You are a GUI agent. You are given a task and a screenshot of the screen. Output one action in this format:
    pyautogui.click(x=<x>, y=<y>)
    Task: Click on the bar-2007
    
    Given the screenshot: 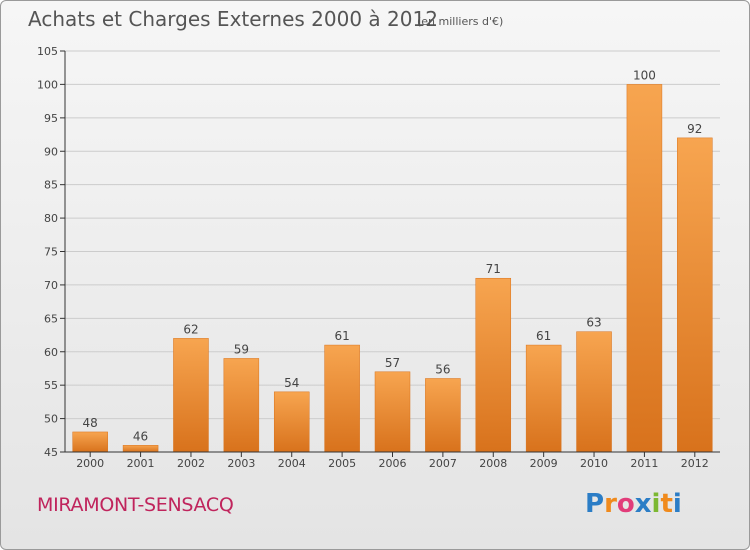 What is the action you would take?
    pyautogui.click(x=443, y=415)
    